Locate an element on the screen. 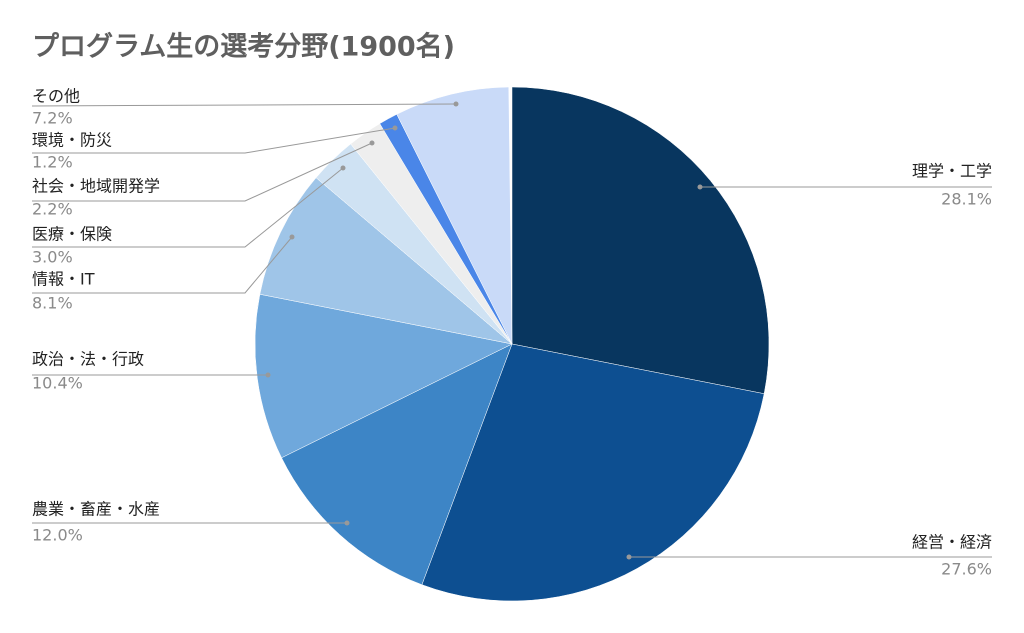  value-label: 2.2% is located at coordinates (52, 209).